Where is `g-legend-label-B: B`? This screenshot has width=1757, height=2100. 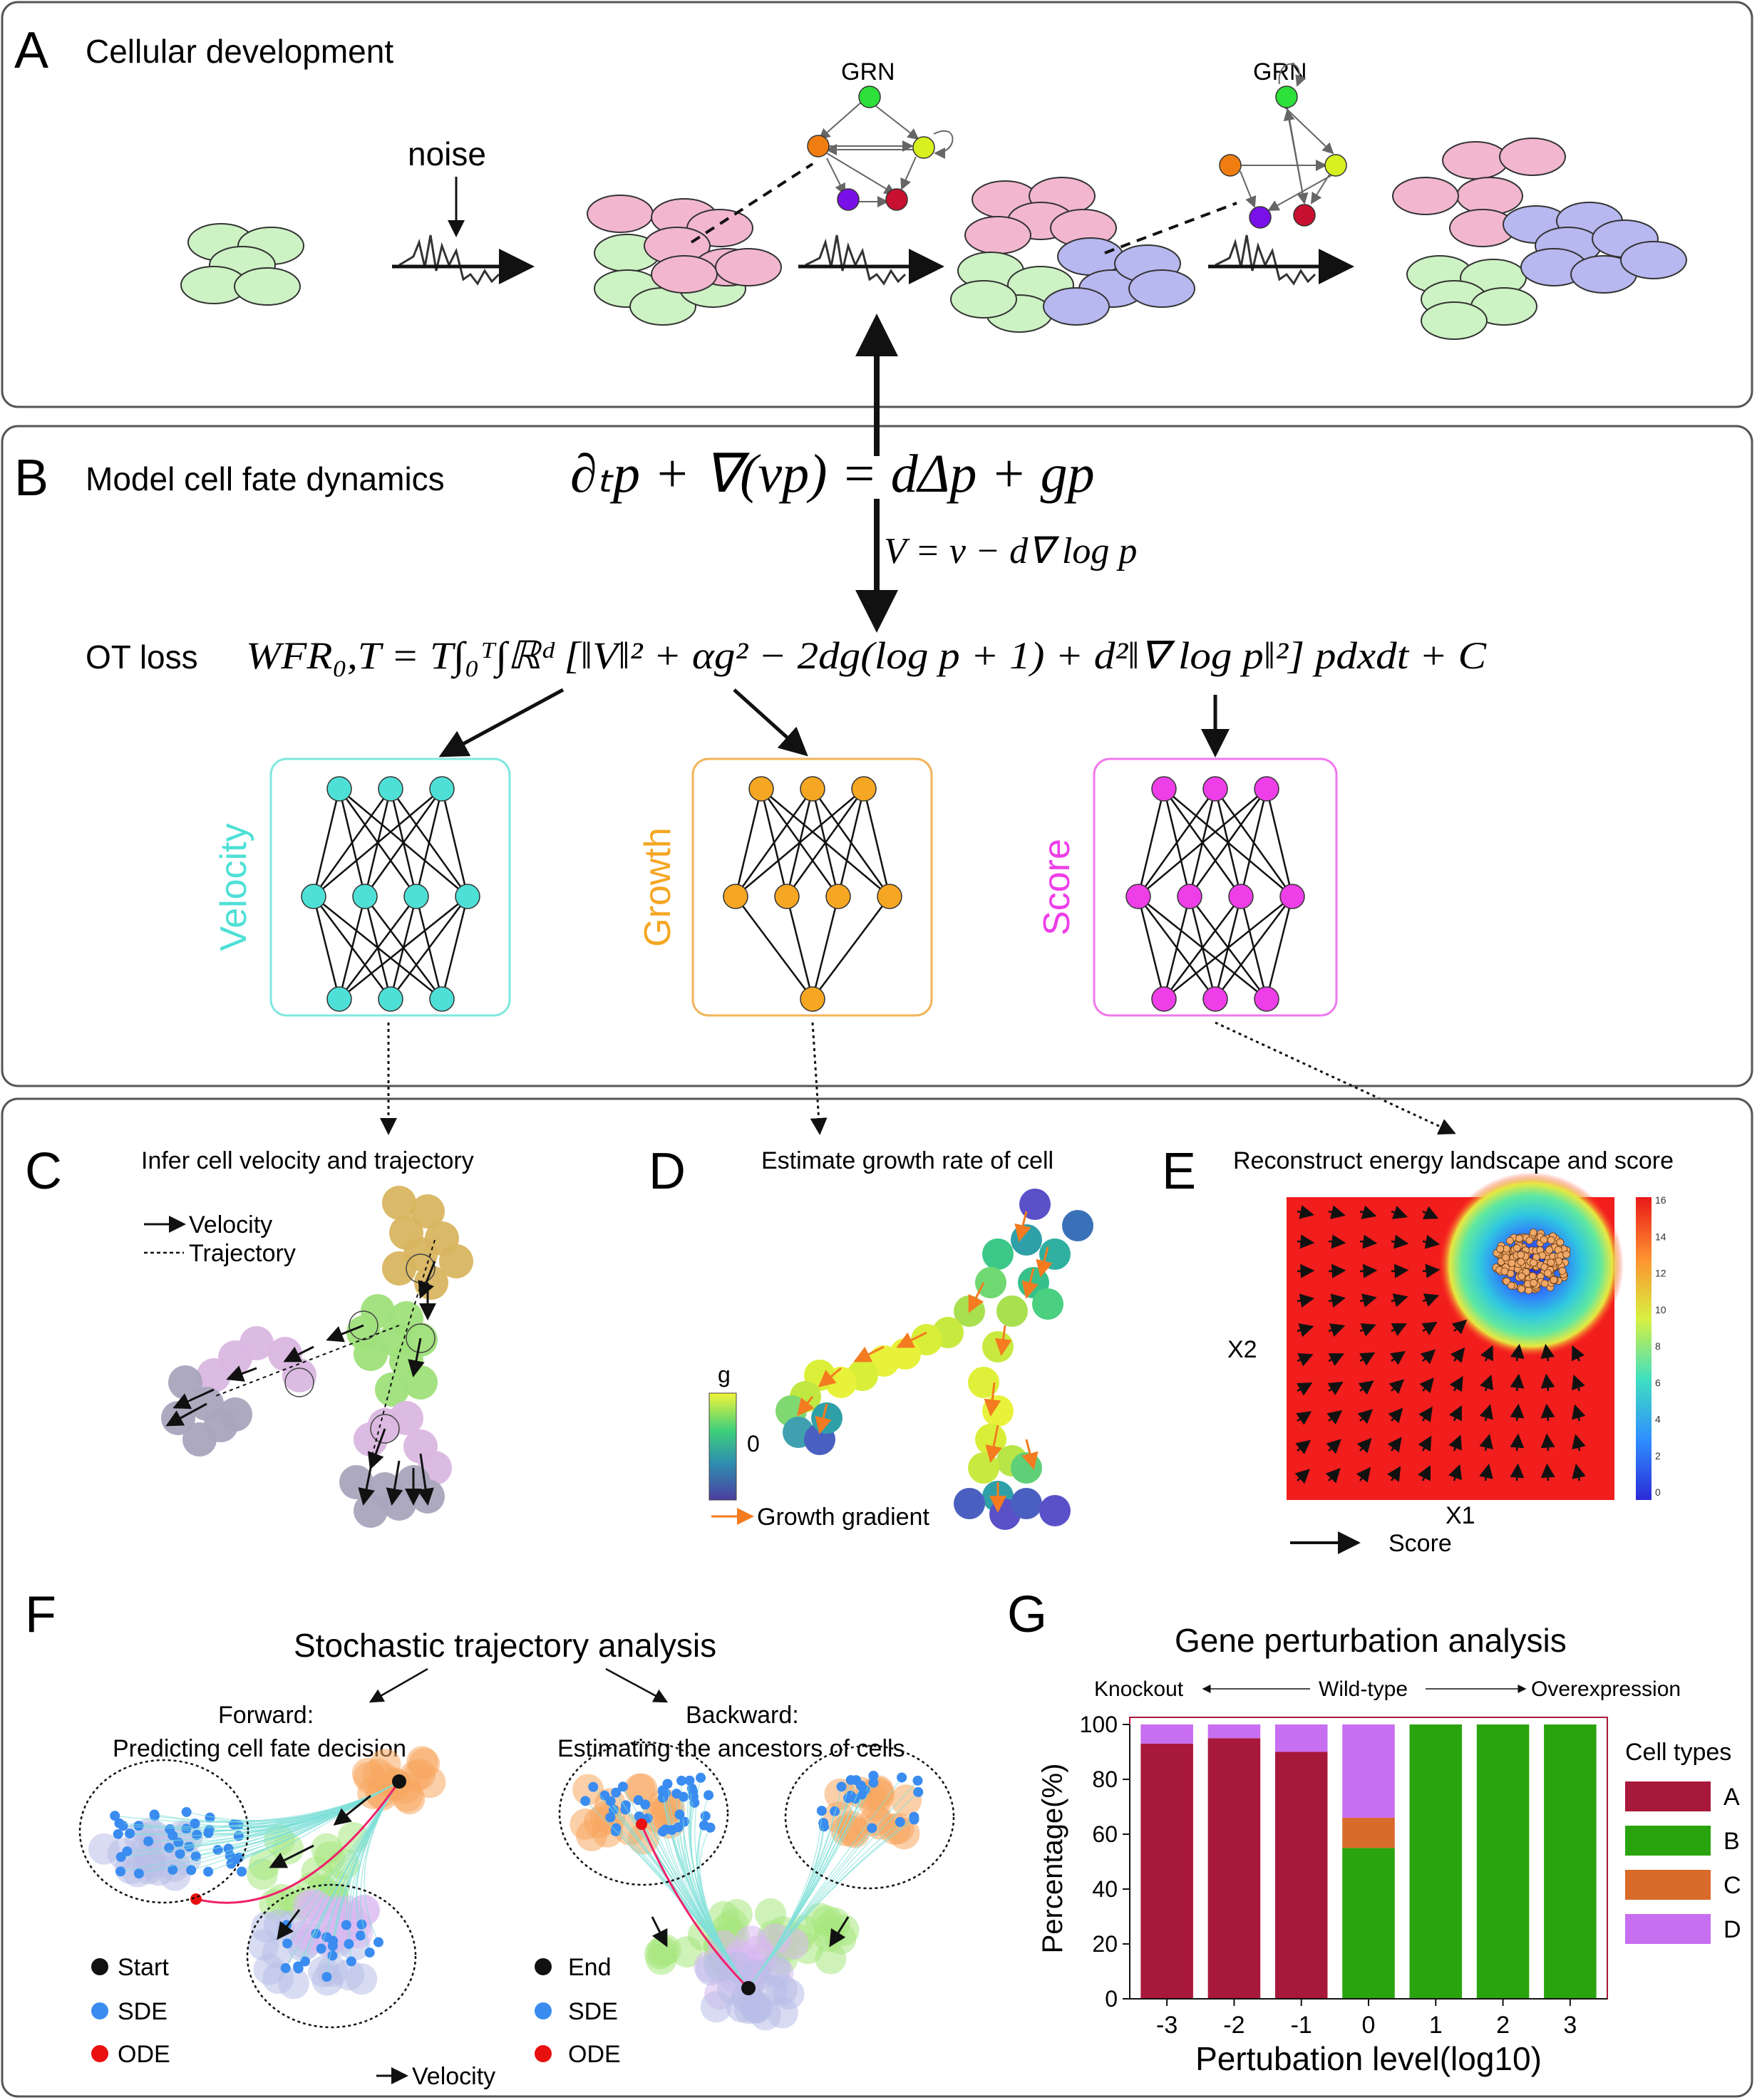 g-legend-label-B: B is located at coordinates (1731, 1841).